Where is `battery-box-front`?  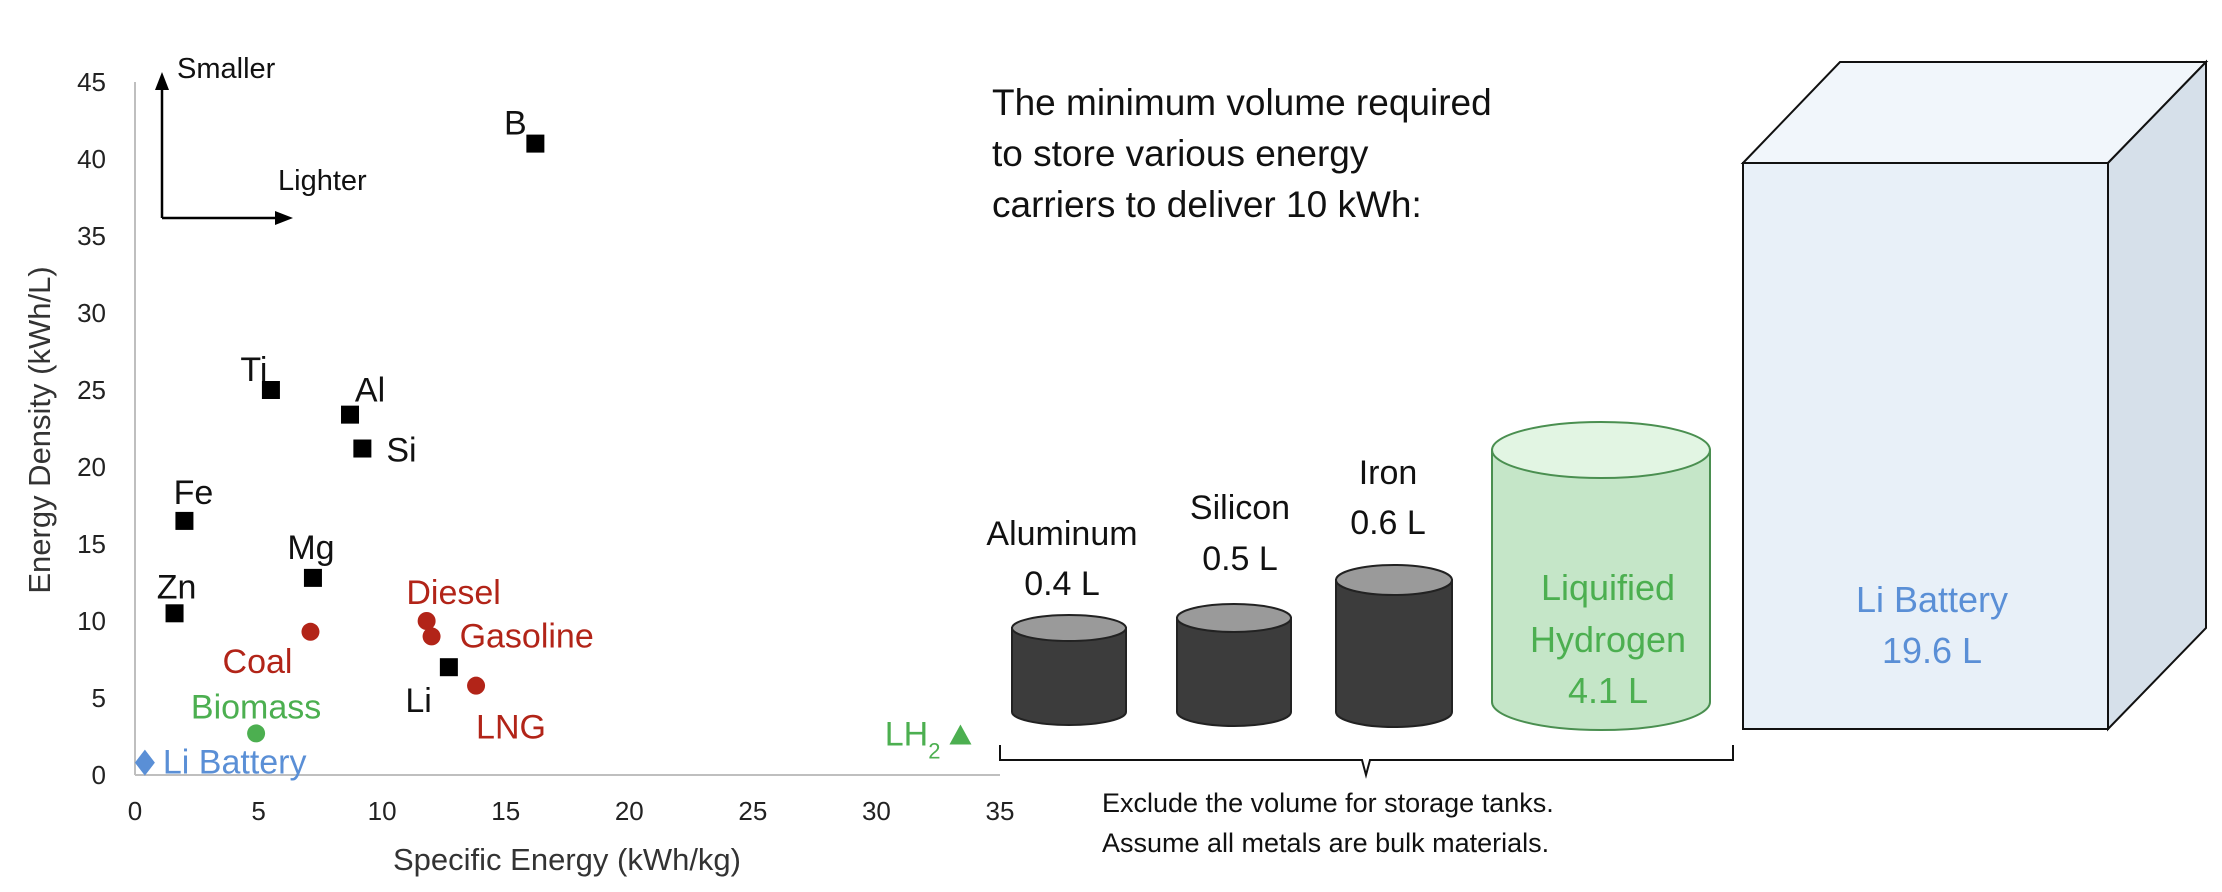 battery-box-front is located at coordinates (1925, 446).